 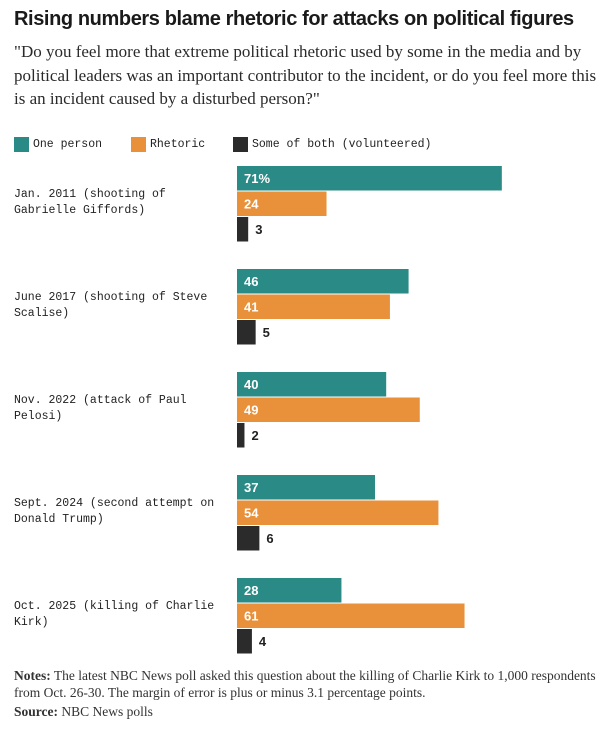 I want to click on bar-rhetoric-2022, so click(x=328, y=409).